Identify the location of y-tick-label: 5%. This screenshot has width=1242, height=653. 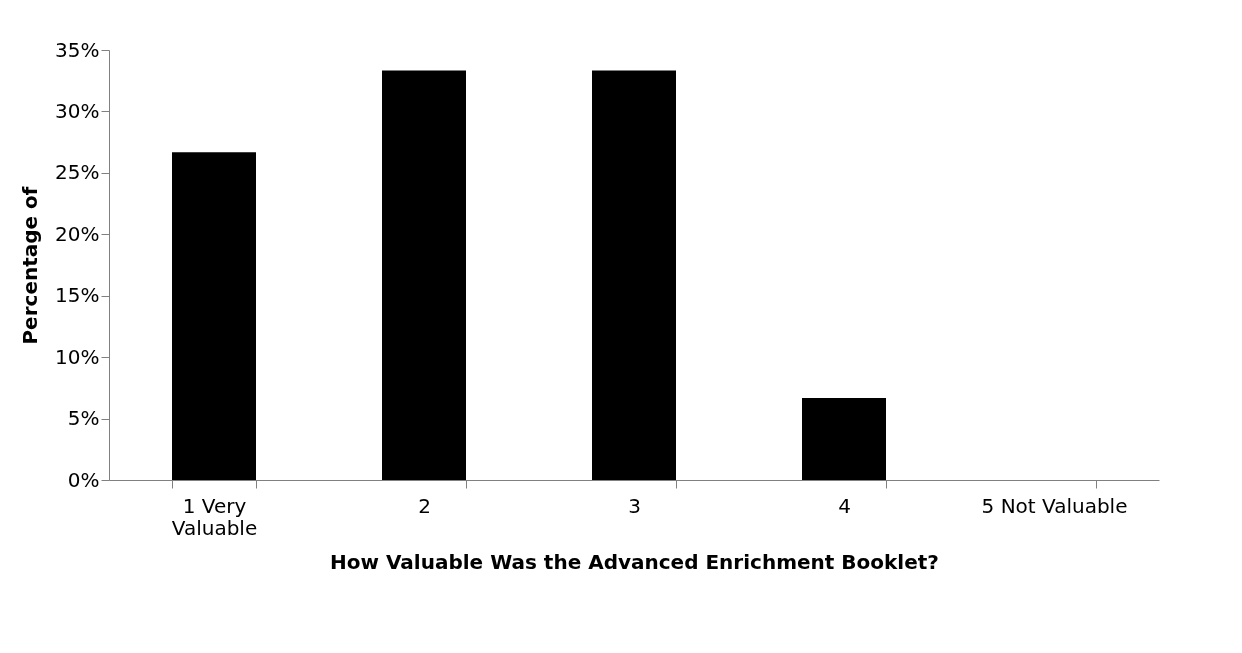
(83, 418).